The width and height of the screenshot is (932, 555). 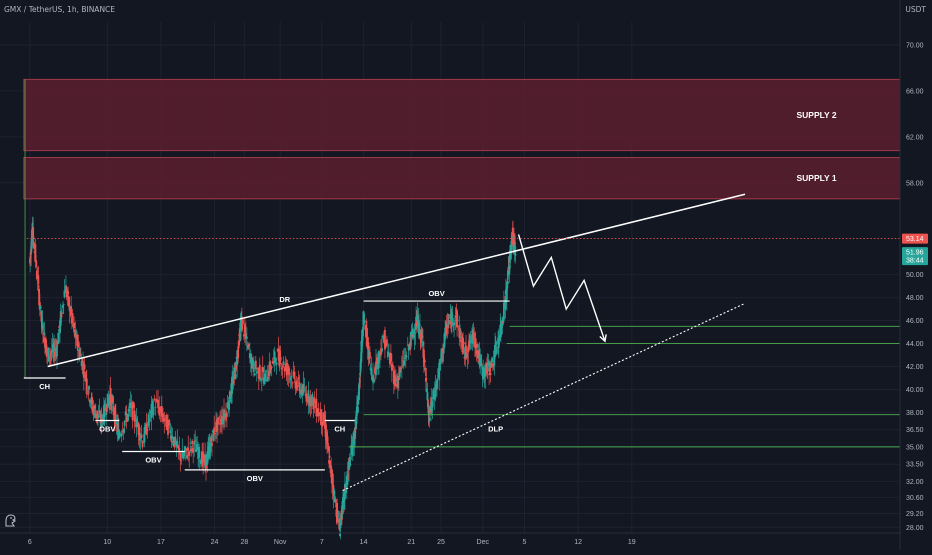 What do you see at coordinates (915, 45) in the screenshot?
I see `price-tick-label: 70.00` at bounding box center [915, 45].